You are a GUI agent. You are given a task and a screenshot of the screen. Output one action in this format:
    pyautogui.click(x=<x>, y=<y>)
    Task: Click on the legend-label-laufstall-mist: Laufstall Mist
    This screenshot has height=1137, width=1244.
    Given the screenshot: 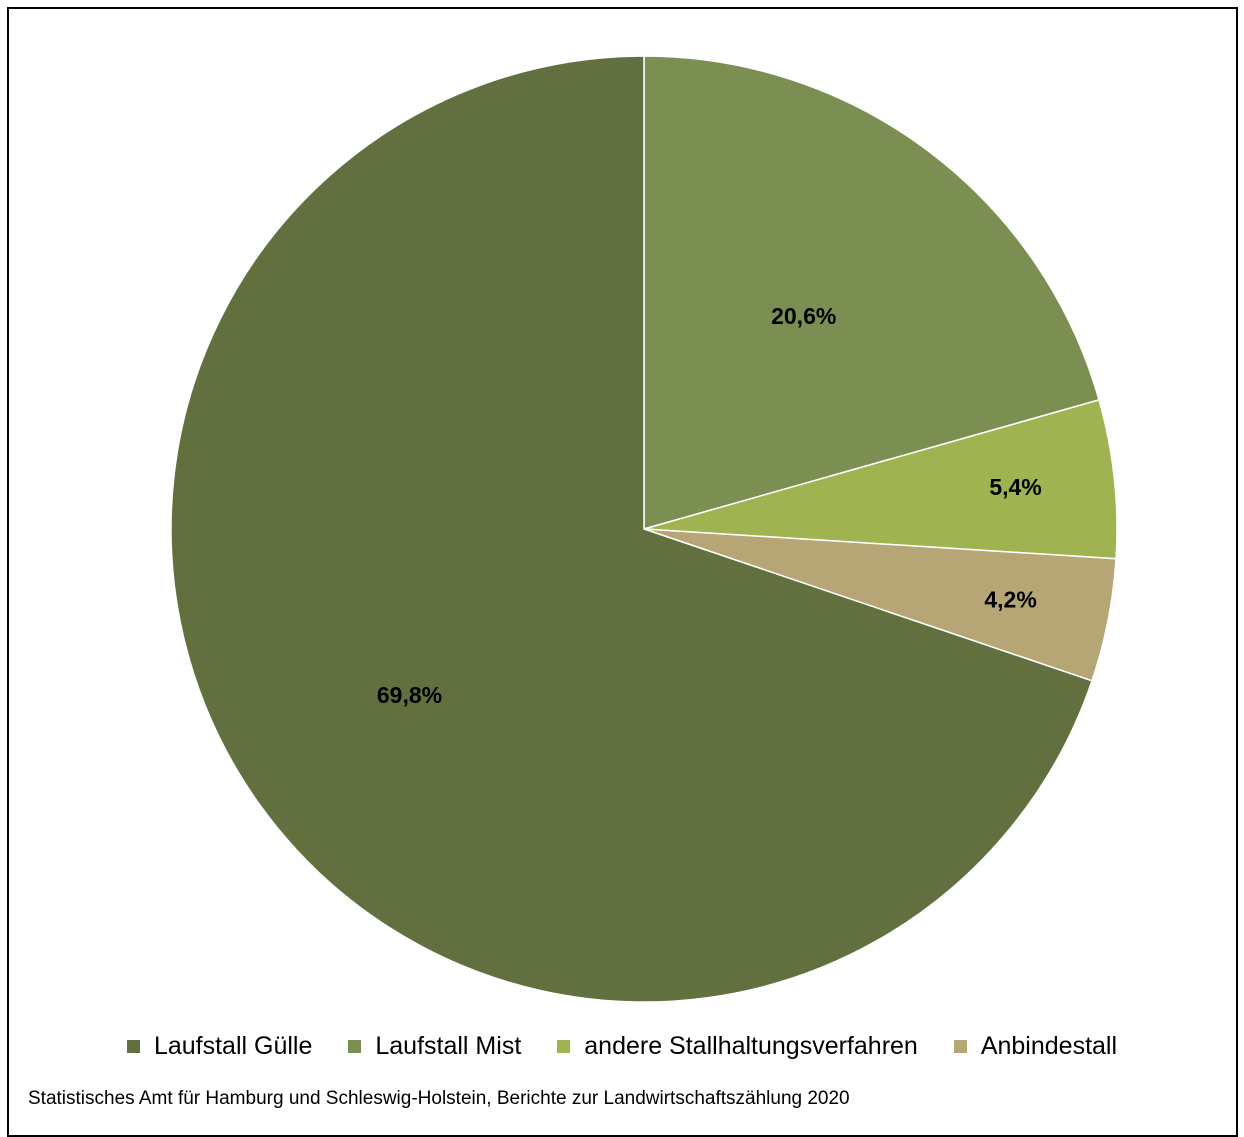 What is the action you would take?
    pyautogui.click(x=448, y=1045)
    